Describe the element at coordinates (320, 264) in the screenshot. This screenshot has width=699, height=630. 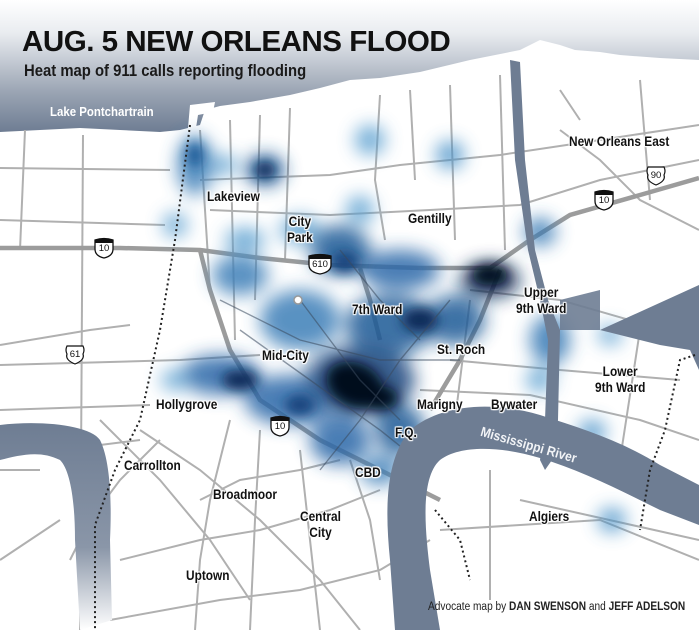
I see `interstate-shield-icon: 610` at that location.